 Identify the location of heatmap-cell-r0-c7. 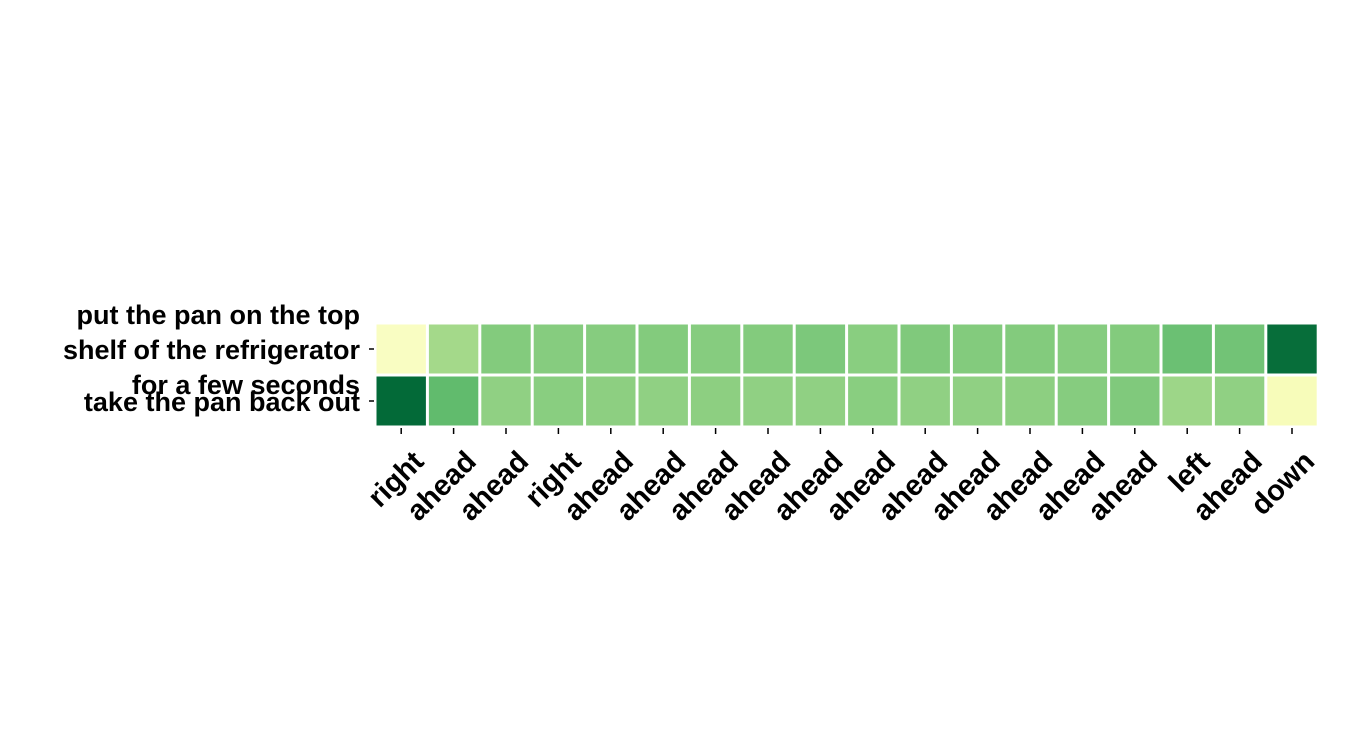
(768, 349).